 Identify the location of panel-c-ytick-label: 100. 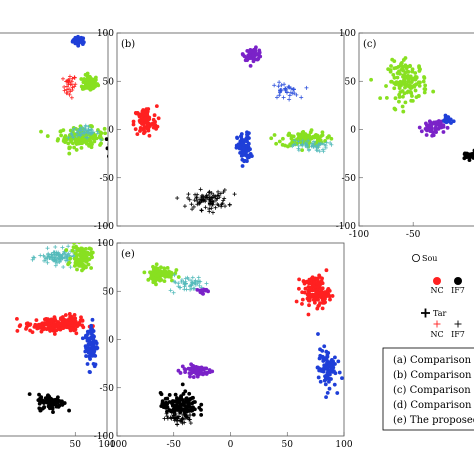
(347, 34).